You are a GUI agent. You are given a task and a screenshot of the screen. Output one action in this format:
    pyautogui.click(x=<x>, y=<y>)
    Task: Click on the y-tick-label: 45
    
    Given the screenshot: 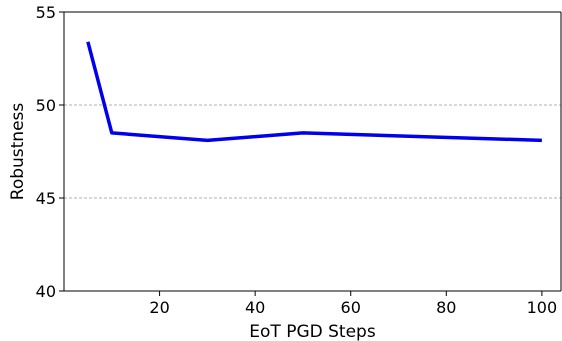 What is the action you would take?
    pyautogui.click(x=46, y=198)
    